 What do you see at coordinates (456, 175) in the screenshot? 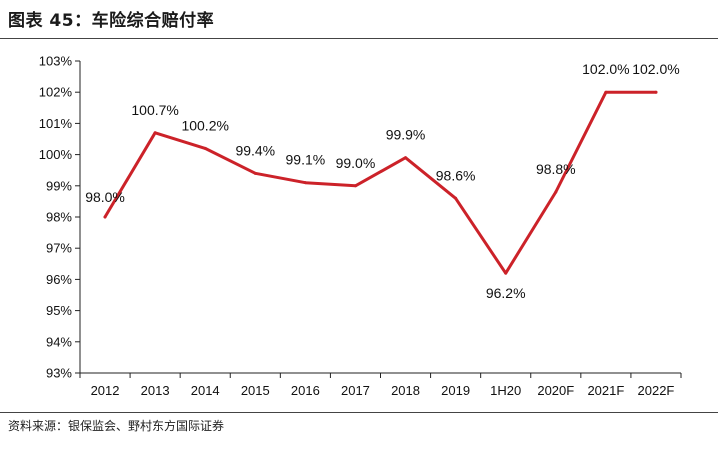
I see `data-label: 98.6%` at bounding box center [456, 175].